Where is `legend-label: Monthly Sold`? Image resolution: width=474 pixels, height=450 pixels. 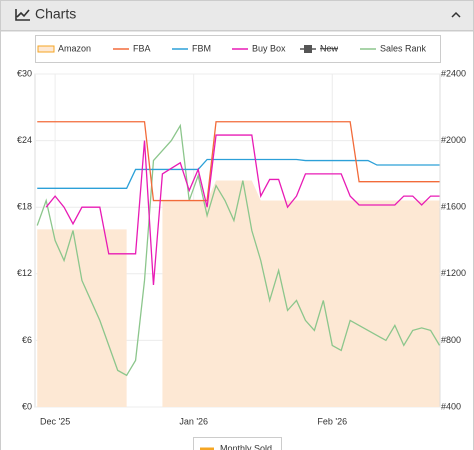
legend-label: Monthly Sold is located at coordinates (246, 446).